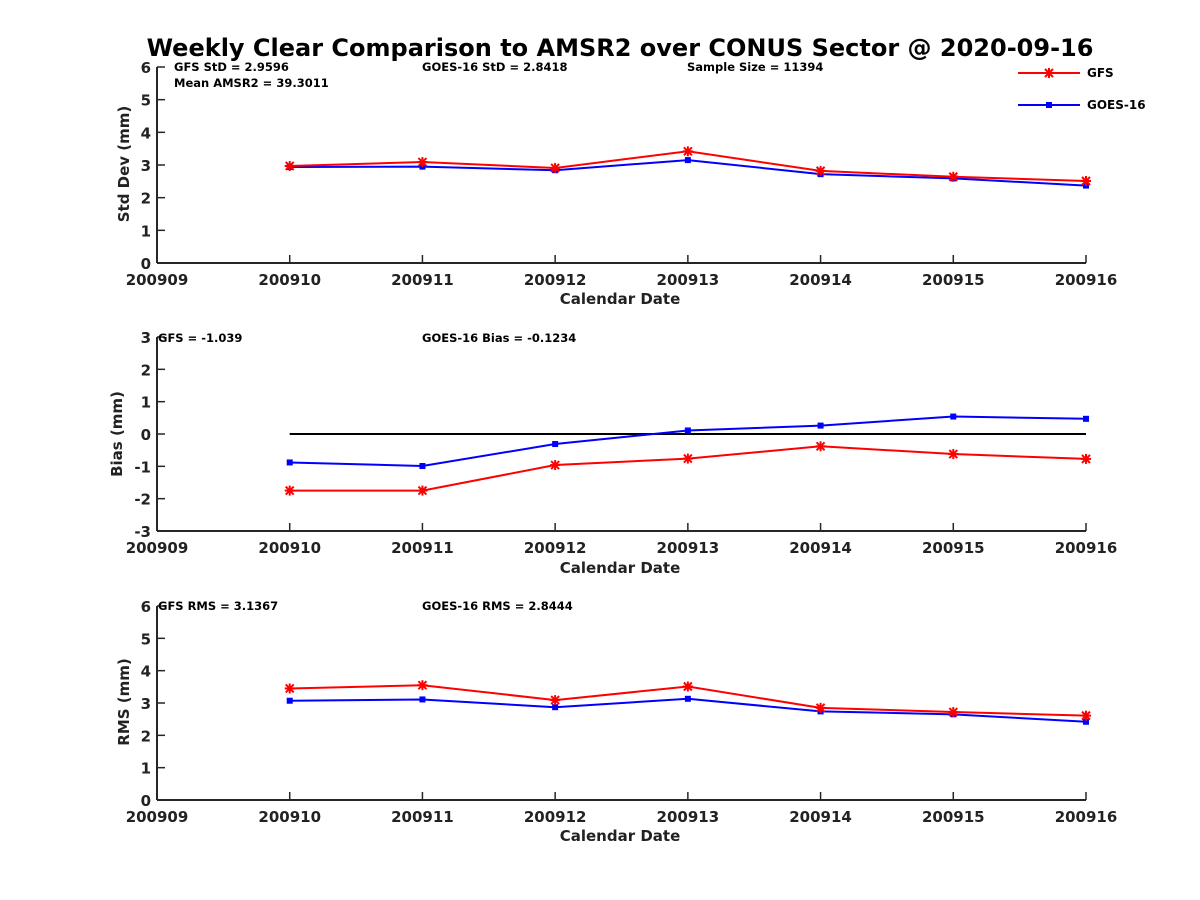 Image resolution: width=1200 pixels, height=900 pixels. What do you see at coordinates (146, 101) in the screenshot?
I see `stddev-y-tick-label: 5` at bounding box center [146, 101].